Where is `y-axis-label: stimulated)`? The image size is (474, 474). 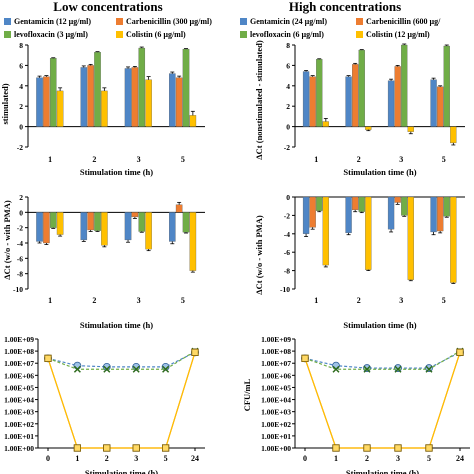
y-axis-label: stimulated) is located at coordinates (5, 103).